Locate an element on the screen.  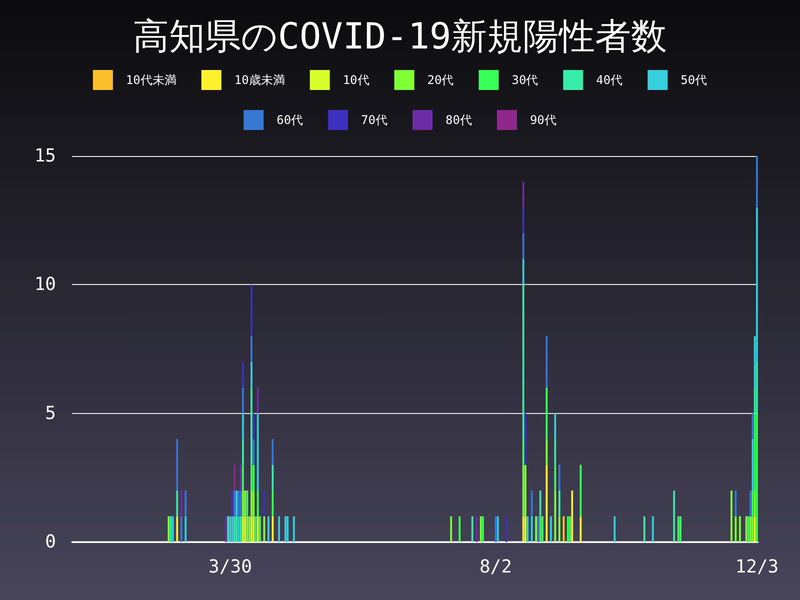
legend-label: 80代 is located at coordinates (459, 120).